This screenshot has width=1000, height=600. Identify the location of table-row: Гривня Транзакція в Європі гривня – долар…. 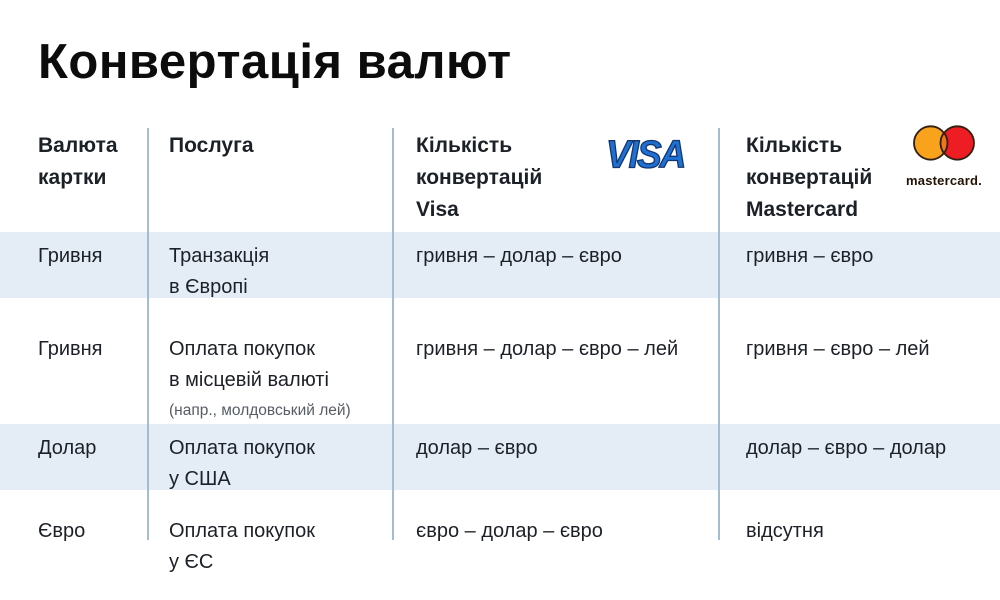
(500, 265).